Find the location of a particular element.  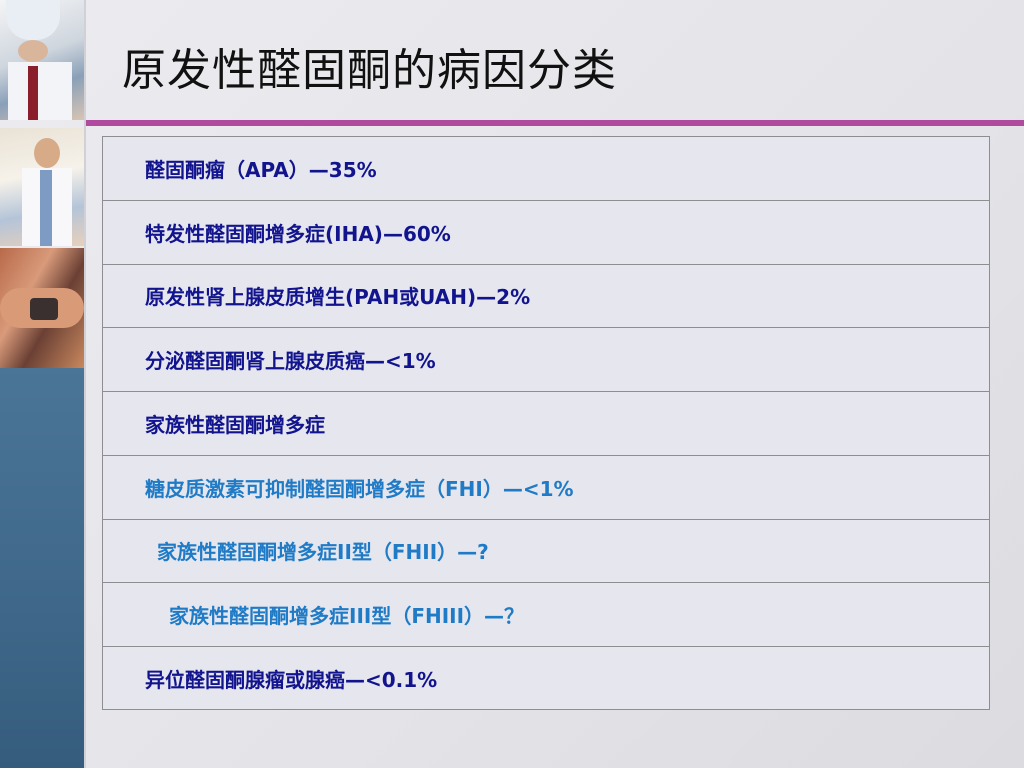

table-row-apa: 醛固酮瘤（APA）—35% is located at coordinates (546, 169).